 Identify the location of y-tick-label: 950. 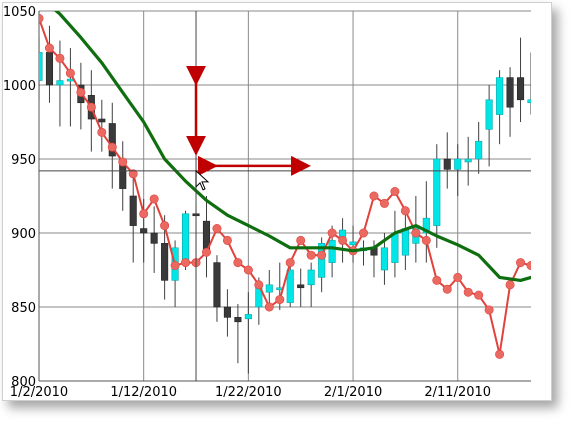
(23, 160).